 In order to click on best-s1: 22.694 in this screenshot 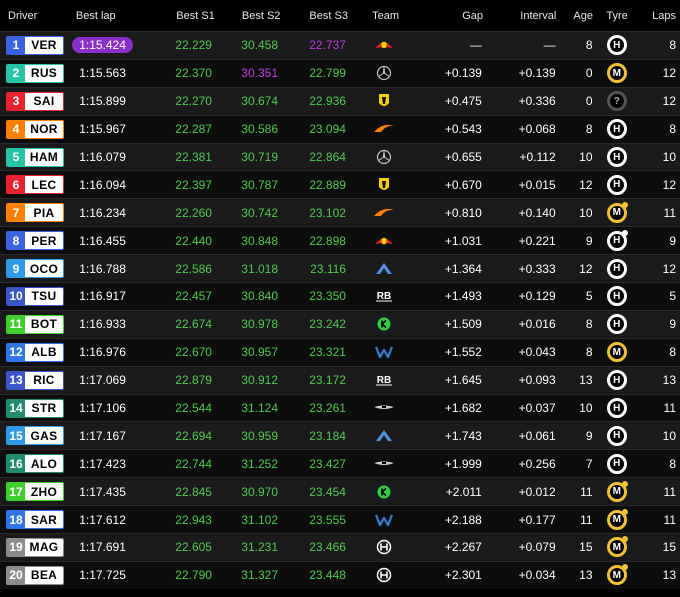, I will do `click(193, 435)`.